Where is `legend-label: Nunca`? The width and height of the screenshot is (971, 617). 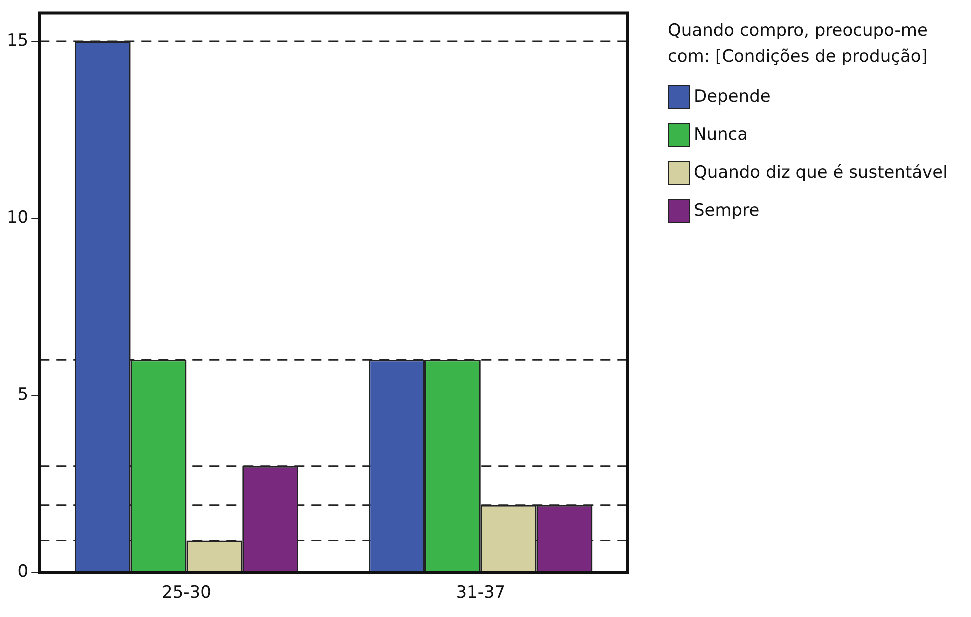
legend-label: Nunca is located at coordinates (721, 135).